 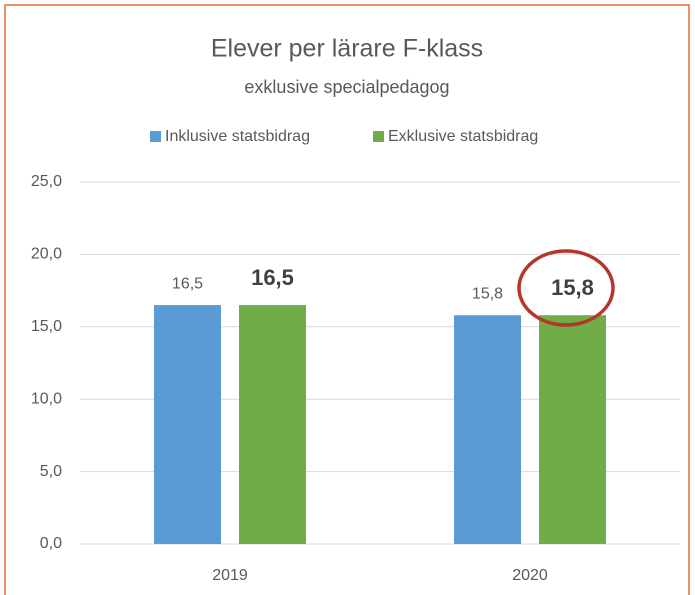 What do you see at coordinates (46, 181) in the screenshot?
I see `y-tick-label: 25,0` at bounding box center [46, 181].